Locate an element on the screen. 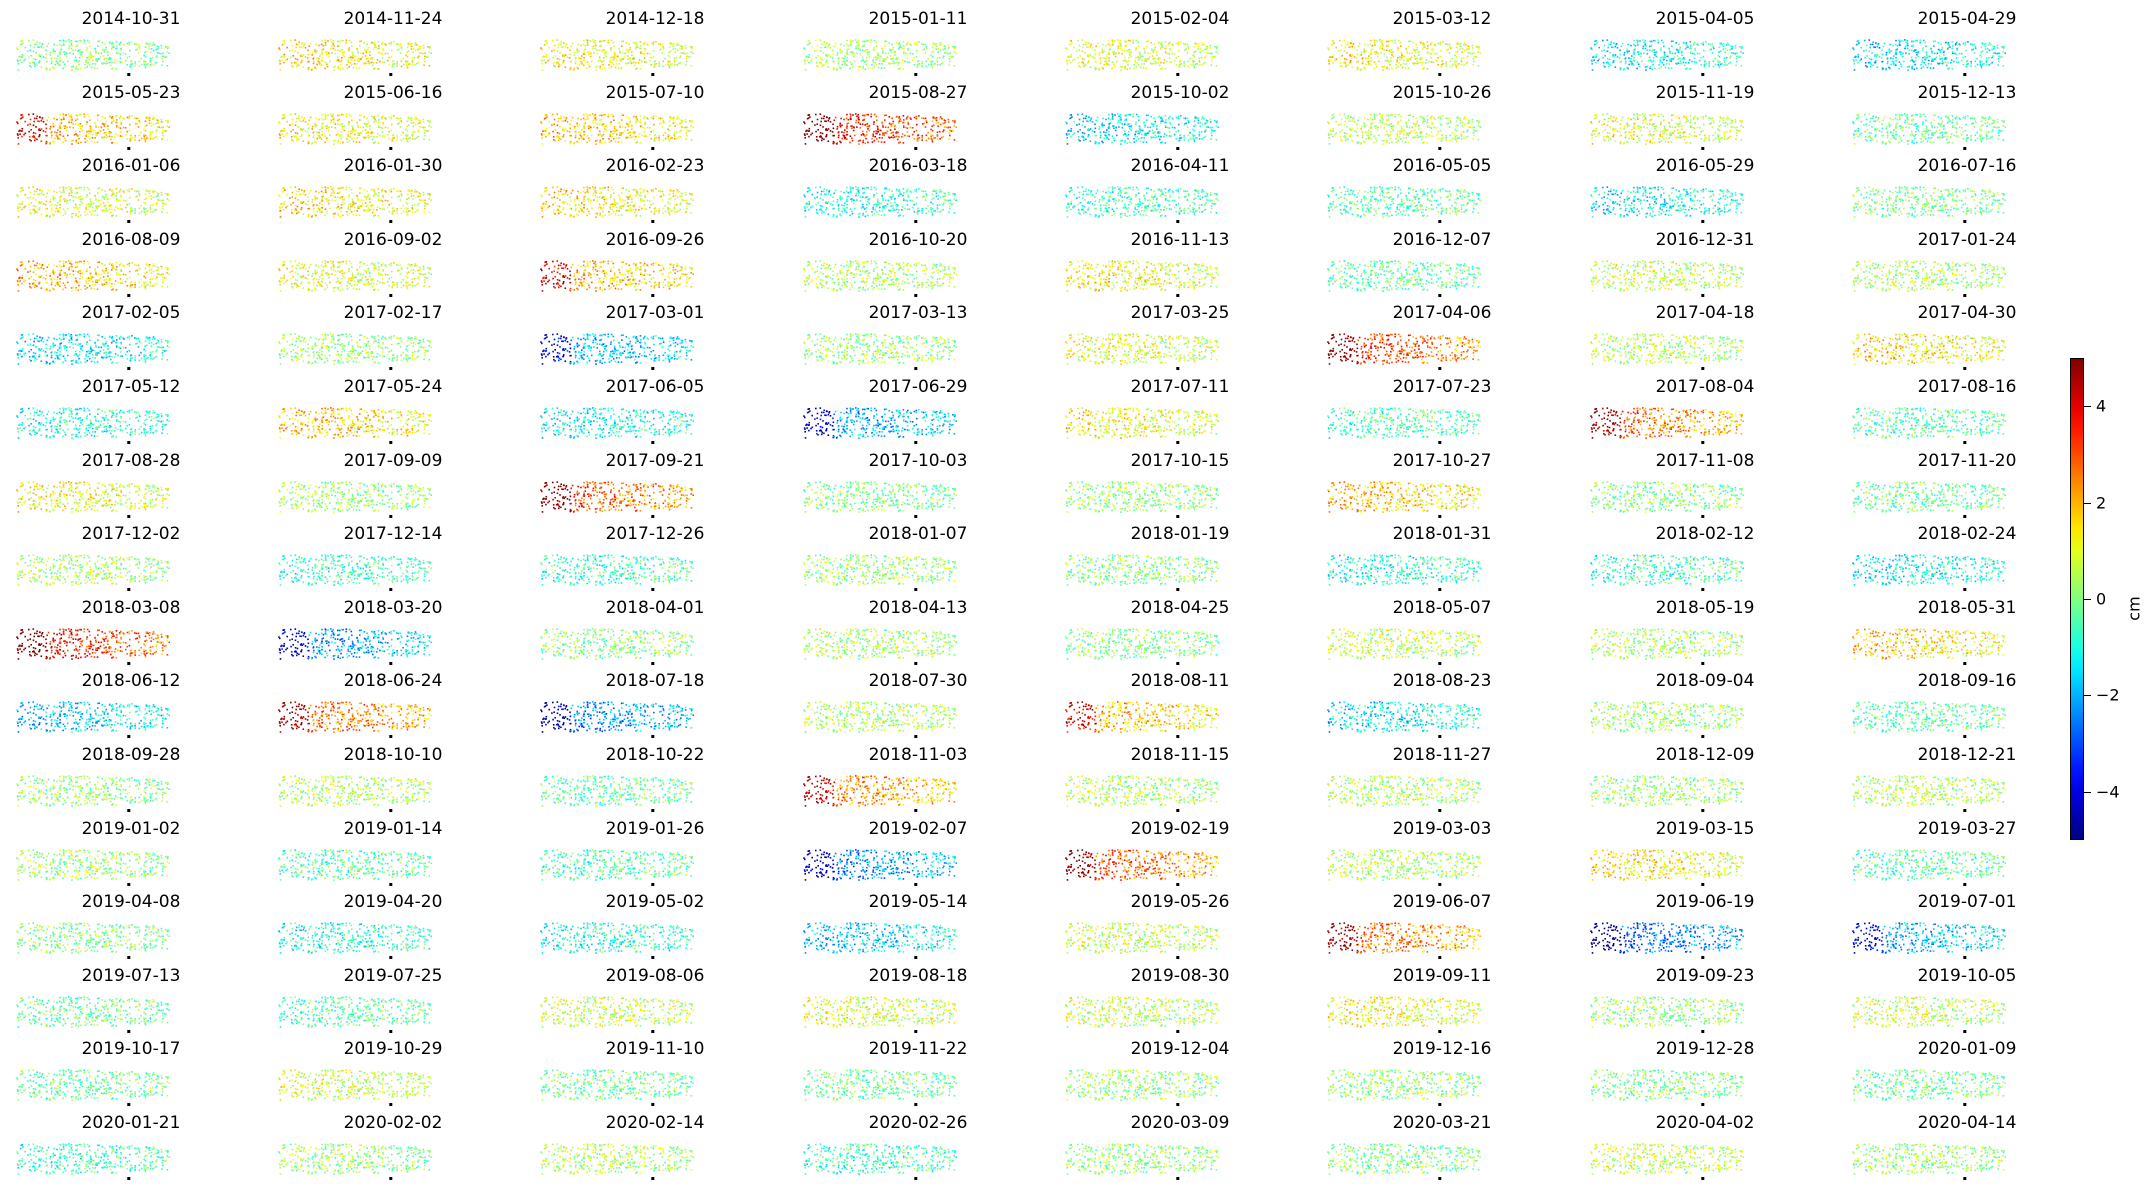 The width and height of the screenshot is (2156, 1191). panel-scatter is located at coordinates (355, 57).